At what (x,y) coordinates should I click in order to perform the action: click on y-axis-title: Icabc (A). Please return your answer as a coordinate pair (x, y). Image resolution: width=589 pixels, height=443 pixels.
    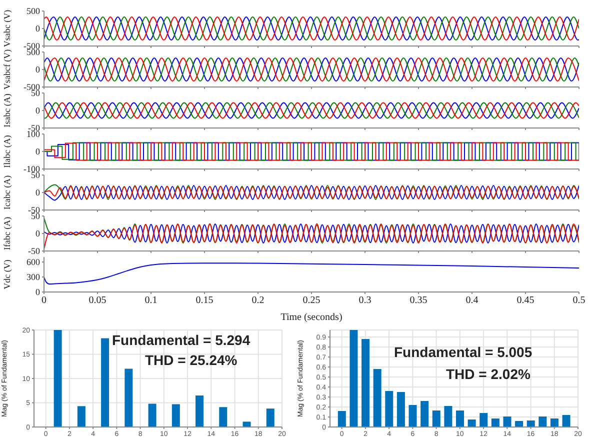
    Looking at the image, I should click on (7, 192).